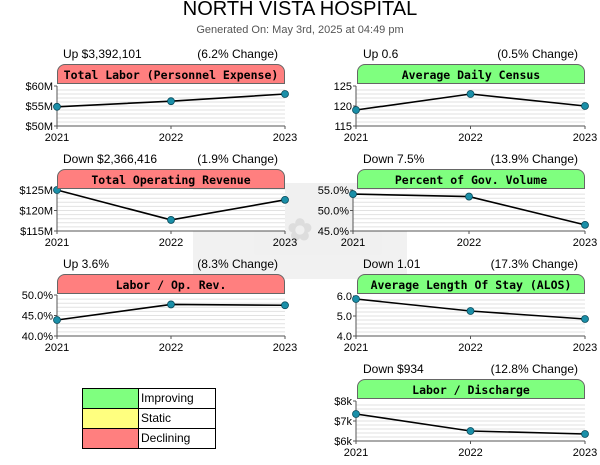  I want to click on labor-op-rev-change-percent: (8.3% Change), so click(237, 264).